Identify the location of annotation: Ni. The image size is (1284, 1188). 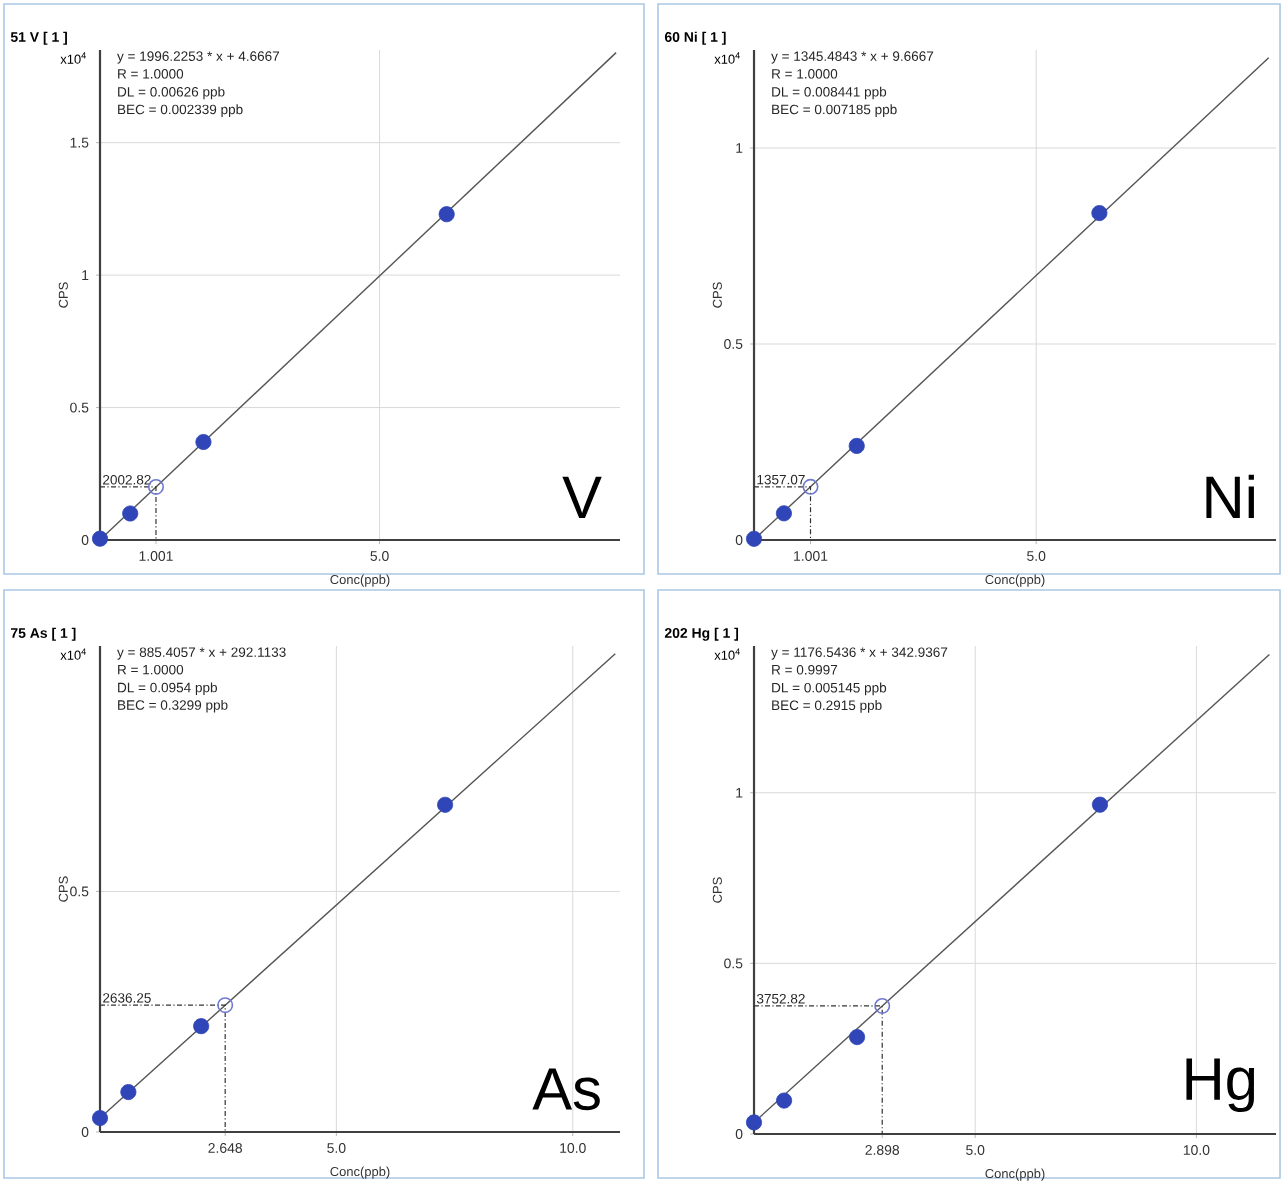
(1230, 497).